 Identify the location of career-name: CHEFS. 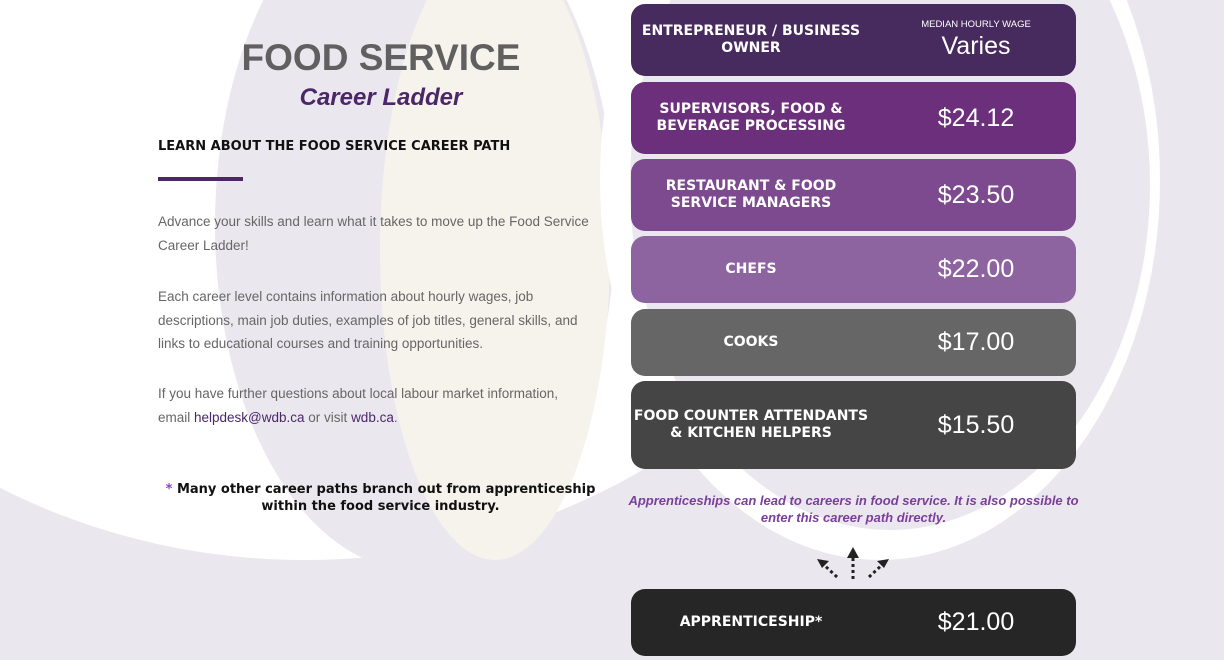
(751, 269).